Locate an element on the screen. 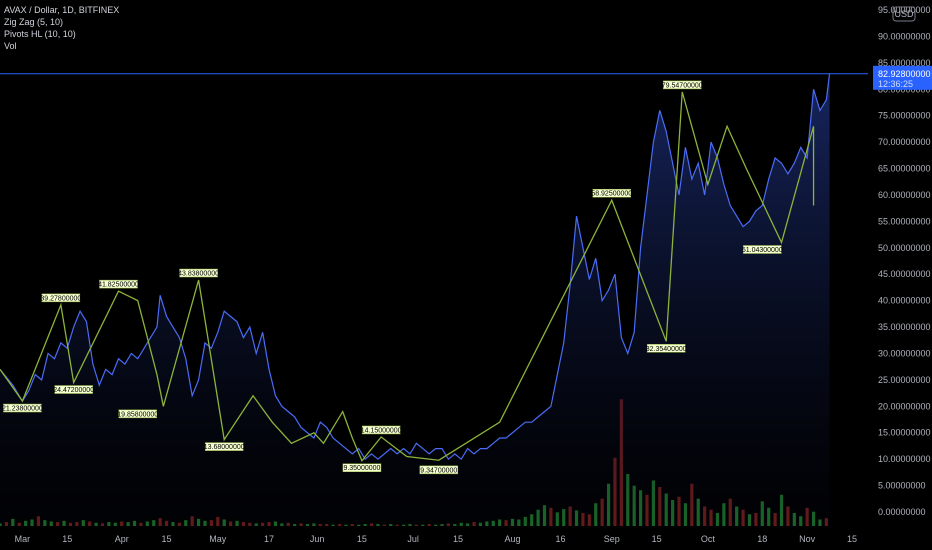  pivot-label: 51.04300000 is located at coordinates (762, 249).